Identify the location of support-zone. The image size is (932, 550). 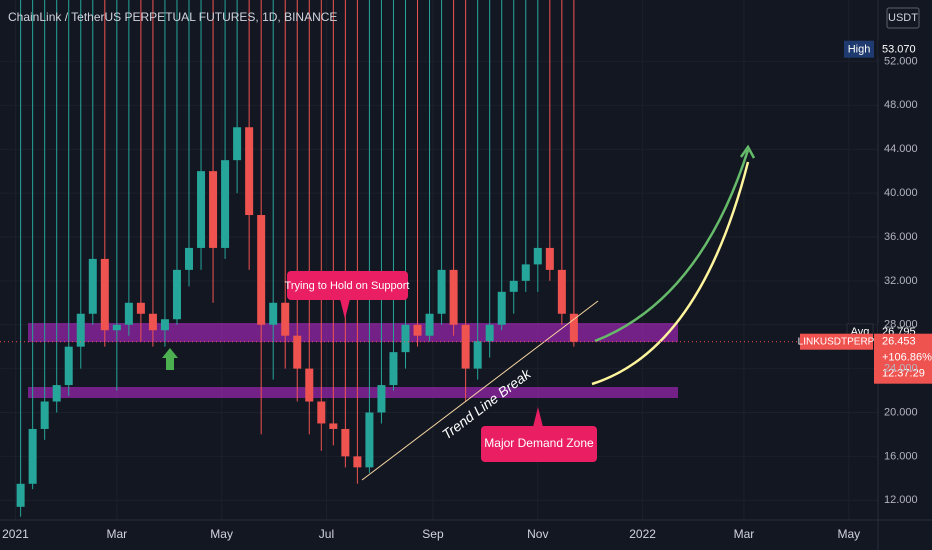
(353, 332).